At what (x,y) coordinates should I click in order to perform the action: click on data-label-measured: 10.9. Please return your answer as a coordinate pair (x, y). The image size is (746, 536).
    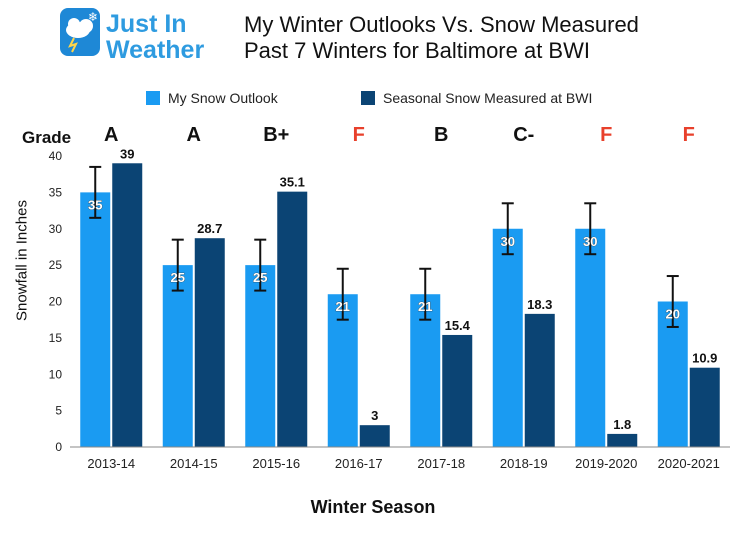
    Looking at the image, I should click on (704, 358).